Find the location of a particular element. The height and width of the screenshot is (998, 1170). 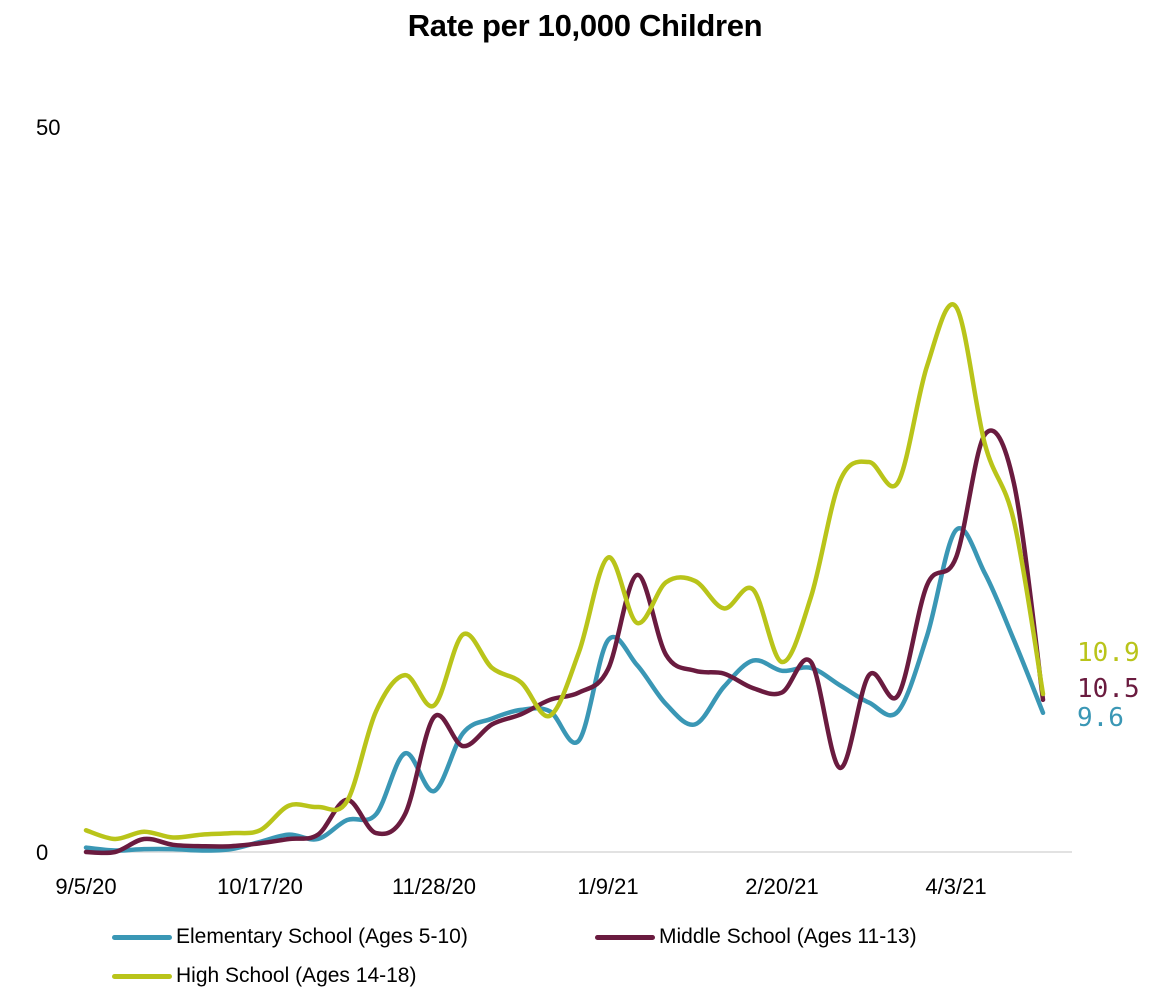

end-label-high: 10.9 is located at coordinates (1108, 653).